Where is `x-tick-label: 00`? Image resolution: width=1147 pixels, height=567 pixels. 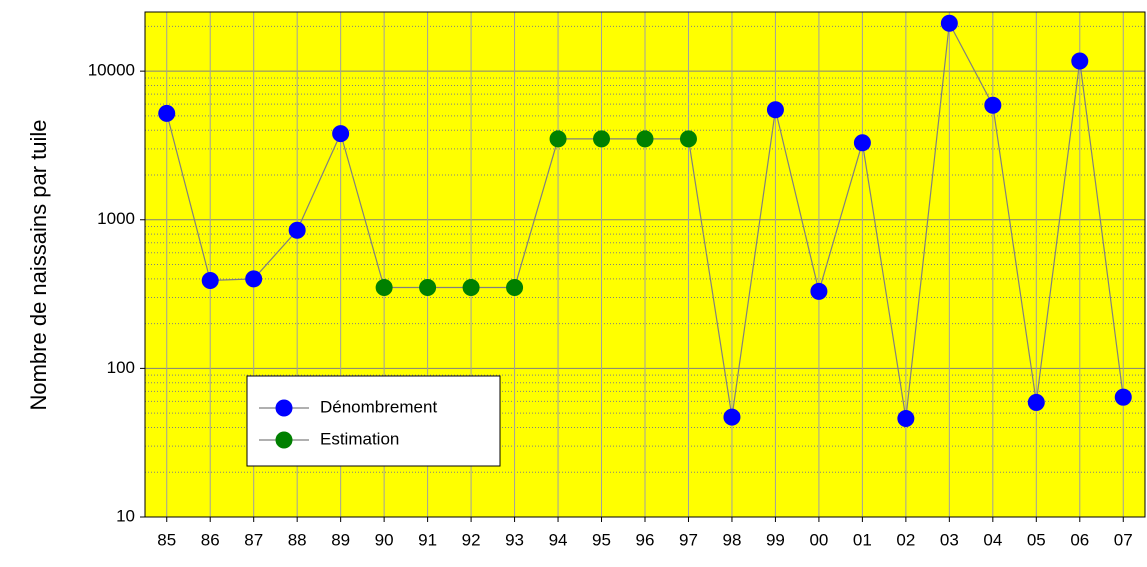
x-tick-label: 00 is located at coordinates (818, 539).